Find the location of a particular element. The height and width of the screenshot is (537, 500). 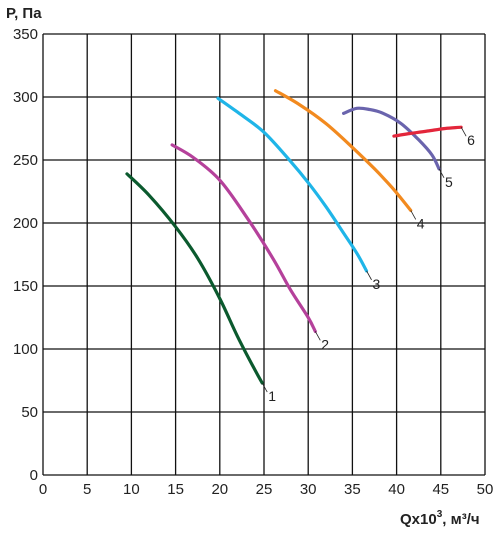

y-tick-label-150: 150 is located at coordinates (25, 286).